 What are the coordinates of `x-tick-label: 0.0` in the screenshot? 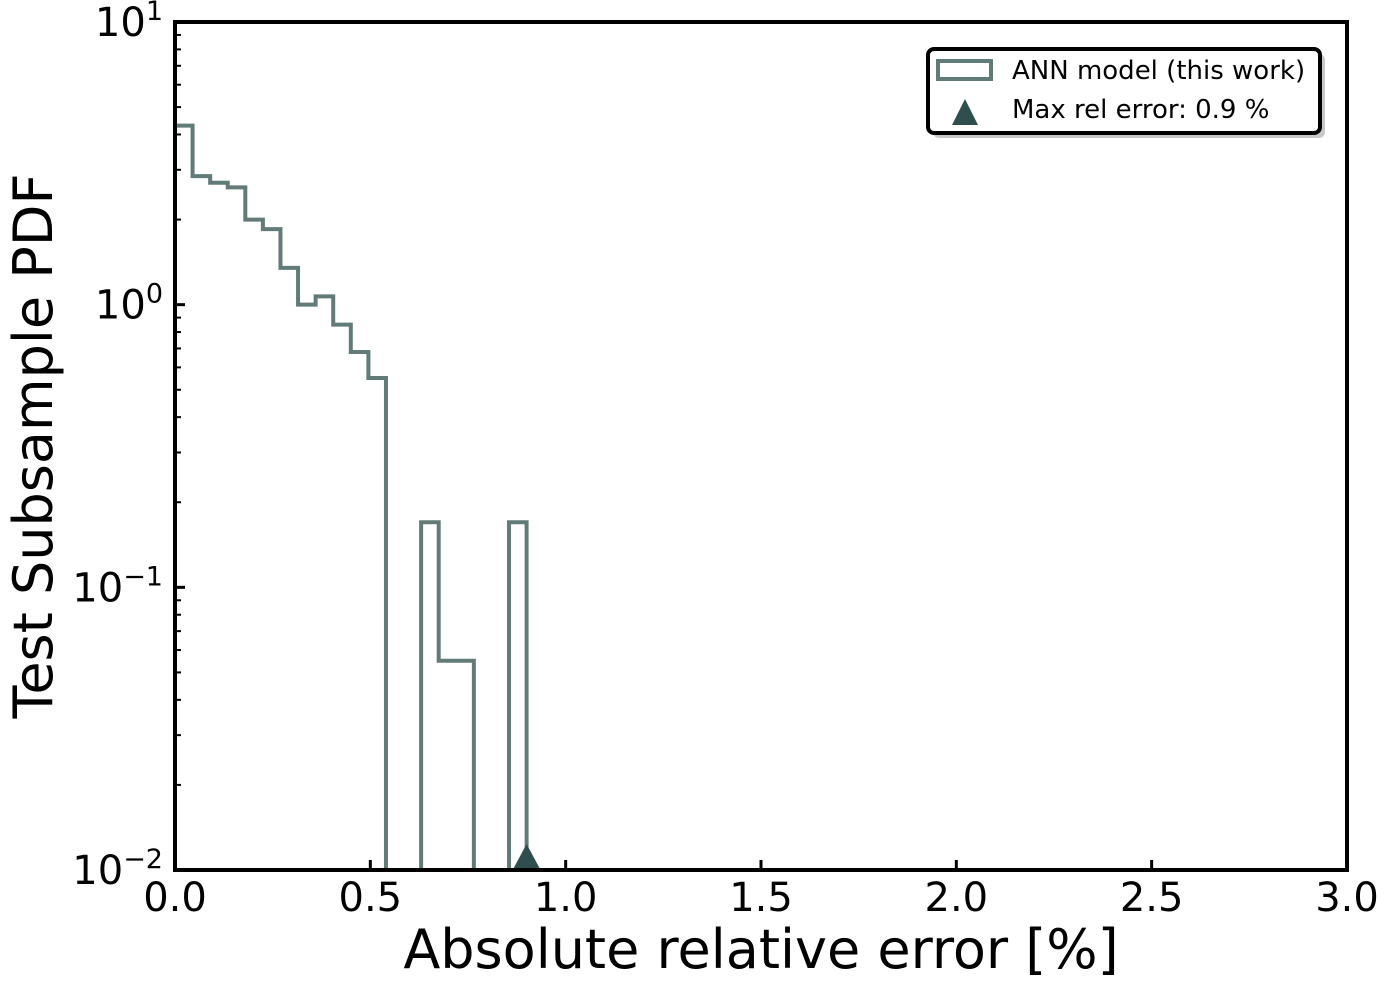 It's located at (175, 898).